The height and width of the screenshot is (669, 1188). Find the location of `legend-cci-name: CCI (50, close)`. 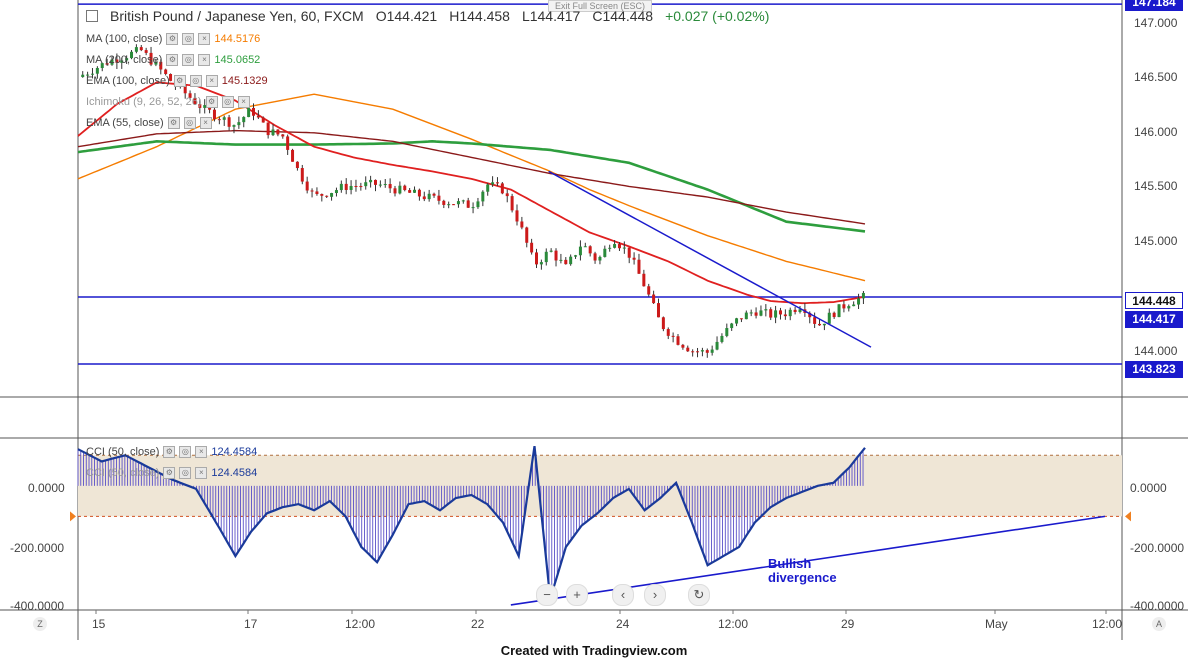

legend-cci-name: CCI (50, close) is located at coordinates (123, 452).